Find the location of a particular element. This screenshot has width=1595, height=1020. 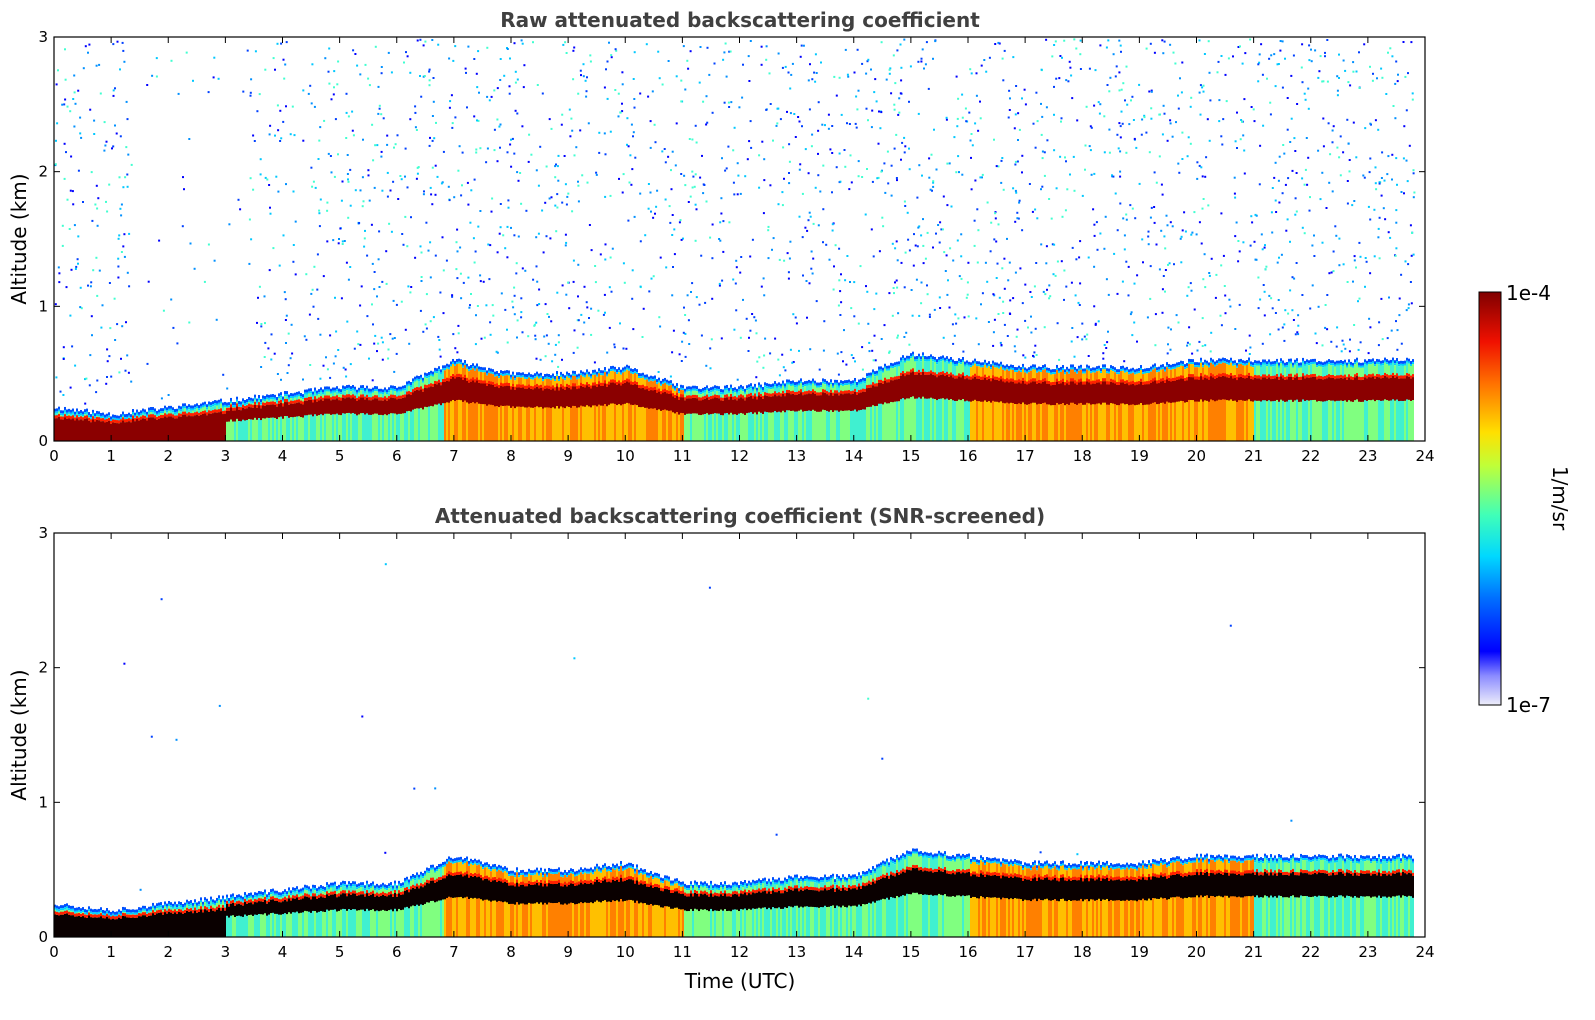

panel-screened-x-tick-label: 20 is located at coordinates (1196, 952).